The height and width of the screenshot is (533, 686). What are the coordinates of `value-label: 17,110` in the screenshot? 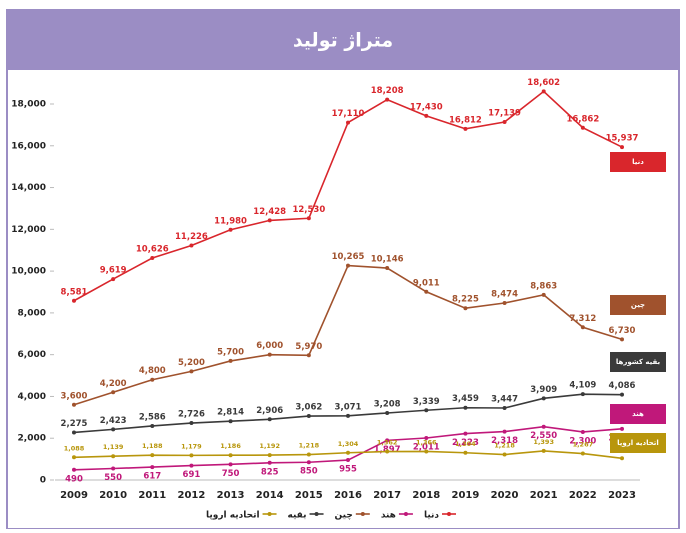 It's located at (348, 114).